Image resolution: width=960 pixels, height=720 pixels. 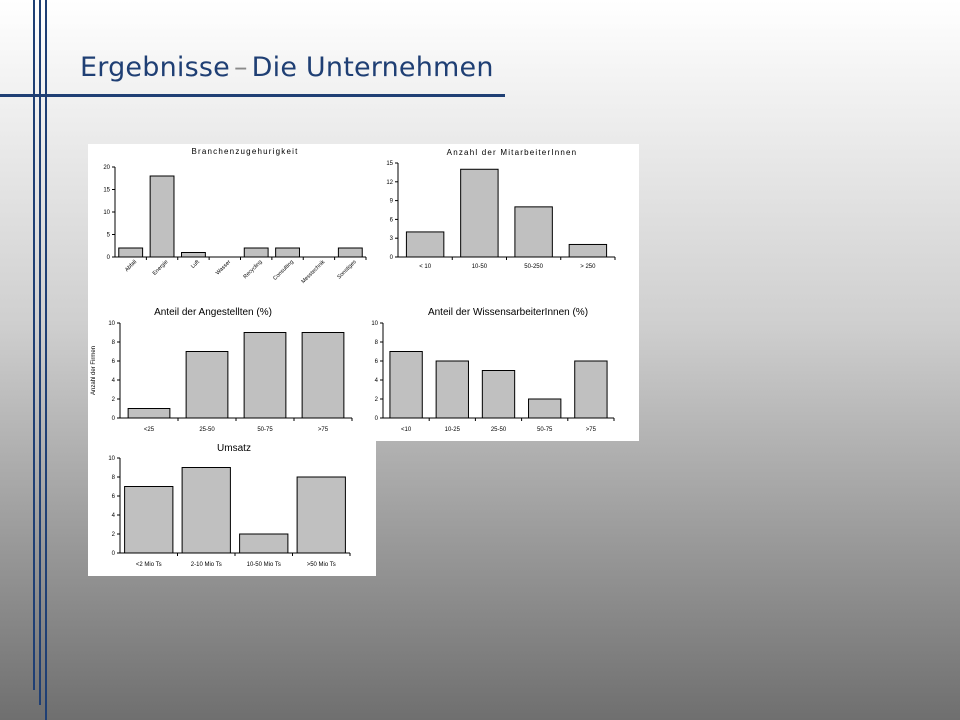 I want to click on slide-title: Ergebnisse – Die Unternehmen, so click(x=287, y=67).